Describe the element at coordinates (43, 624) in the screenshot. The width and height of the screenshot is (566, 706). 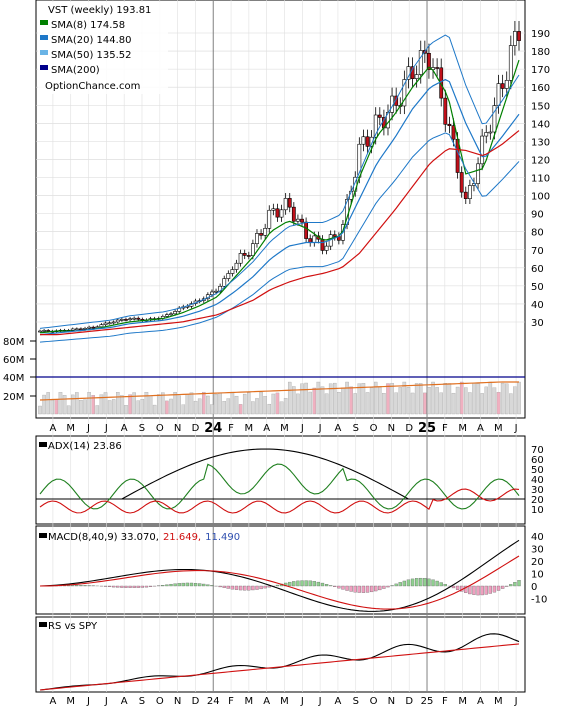
I see `rs-swatch` at that location.